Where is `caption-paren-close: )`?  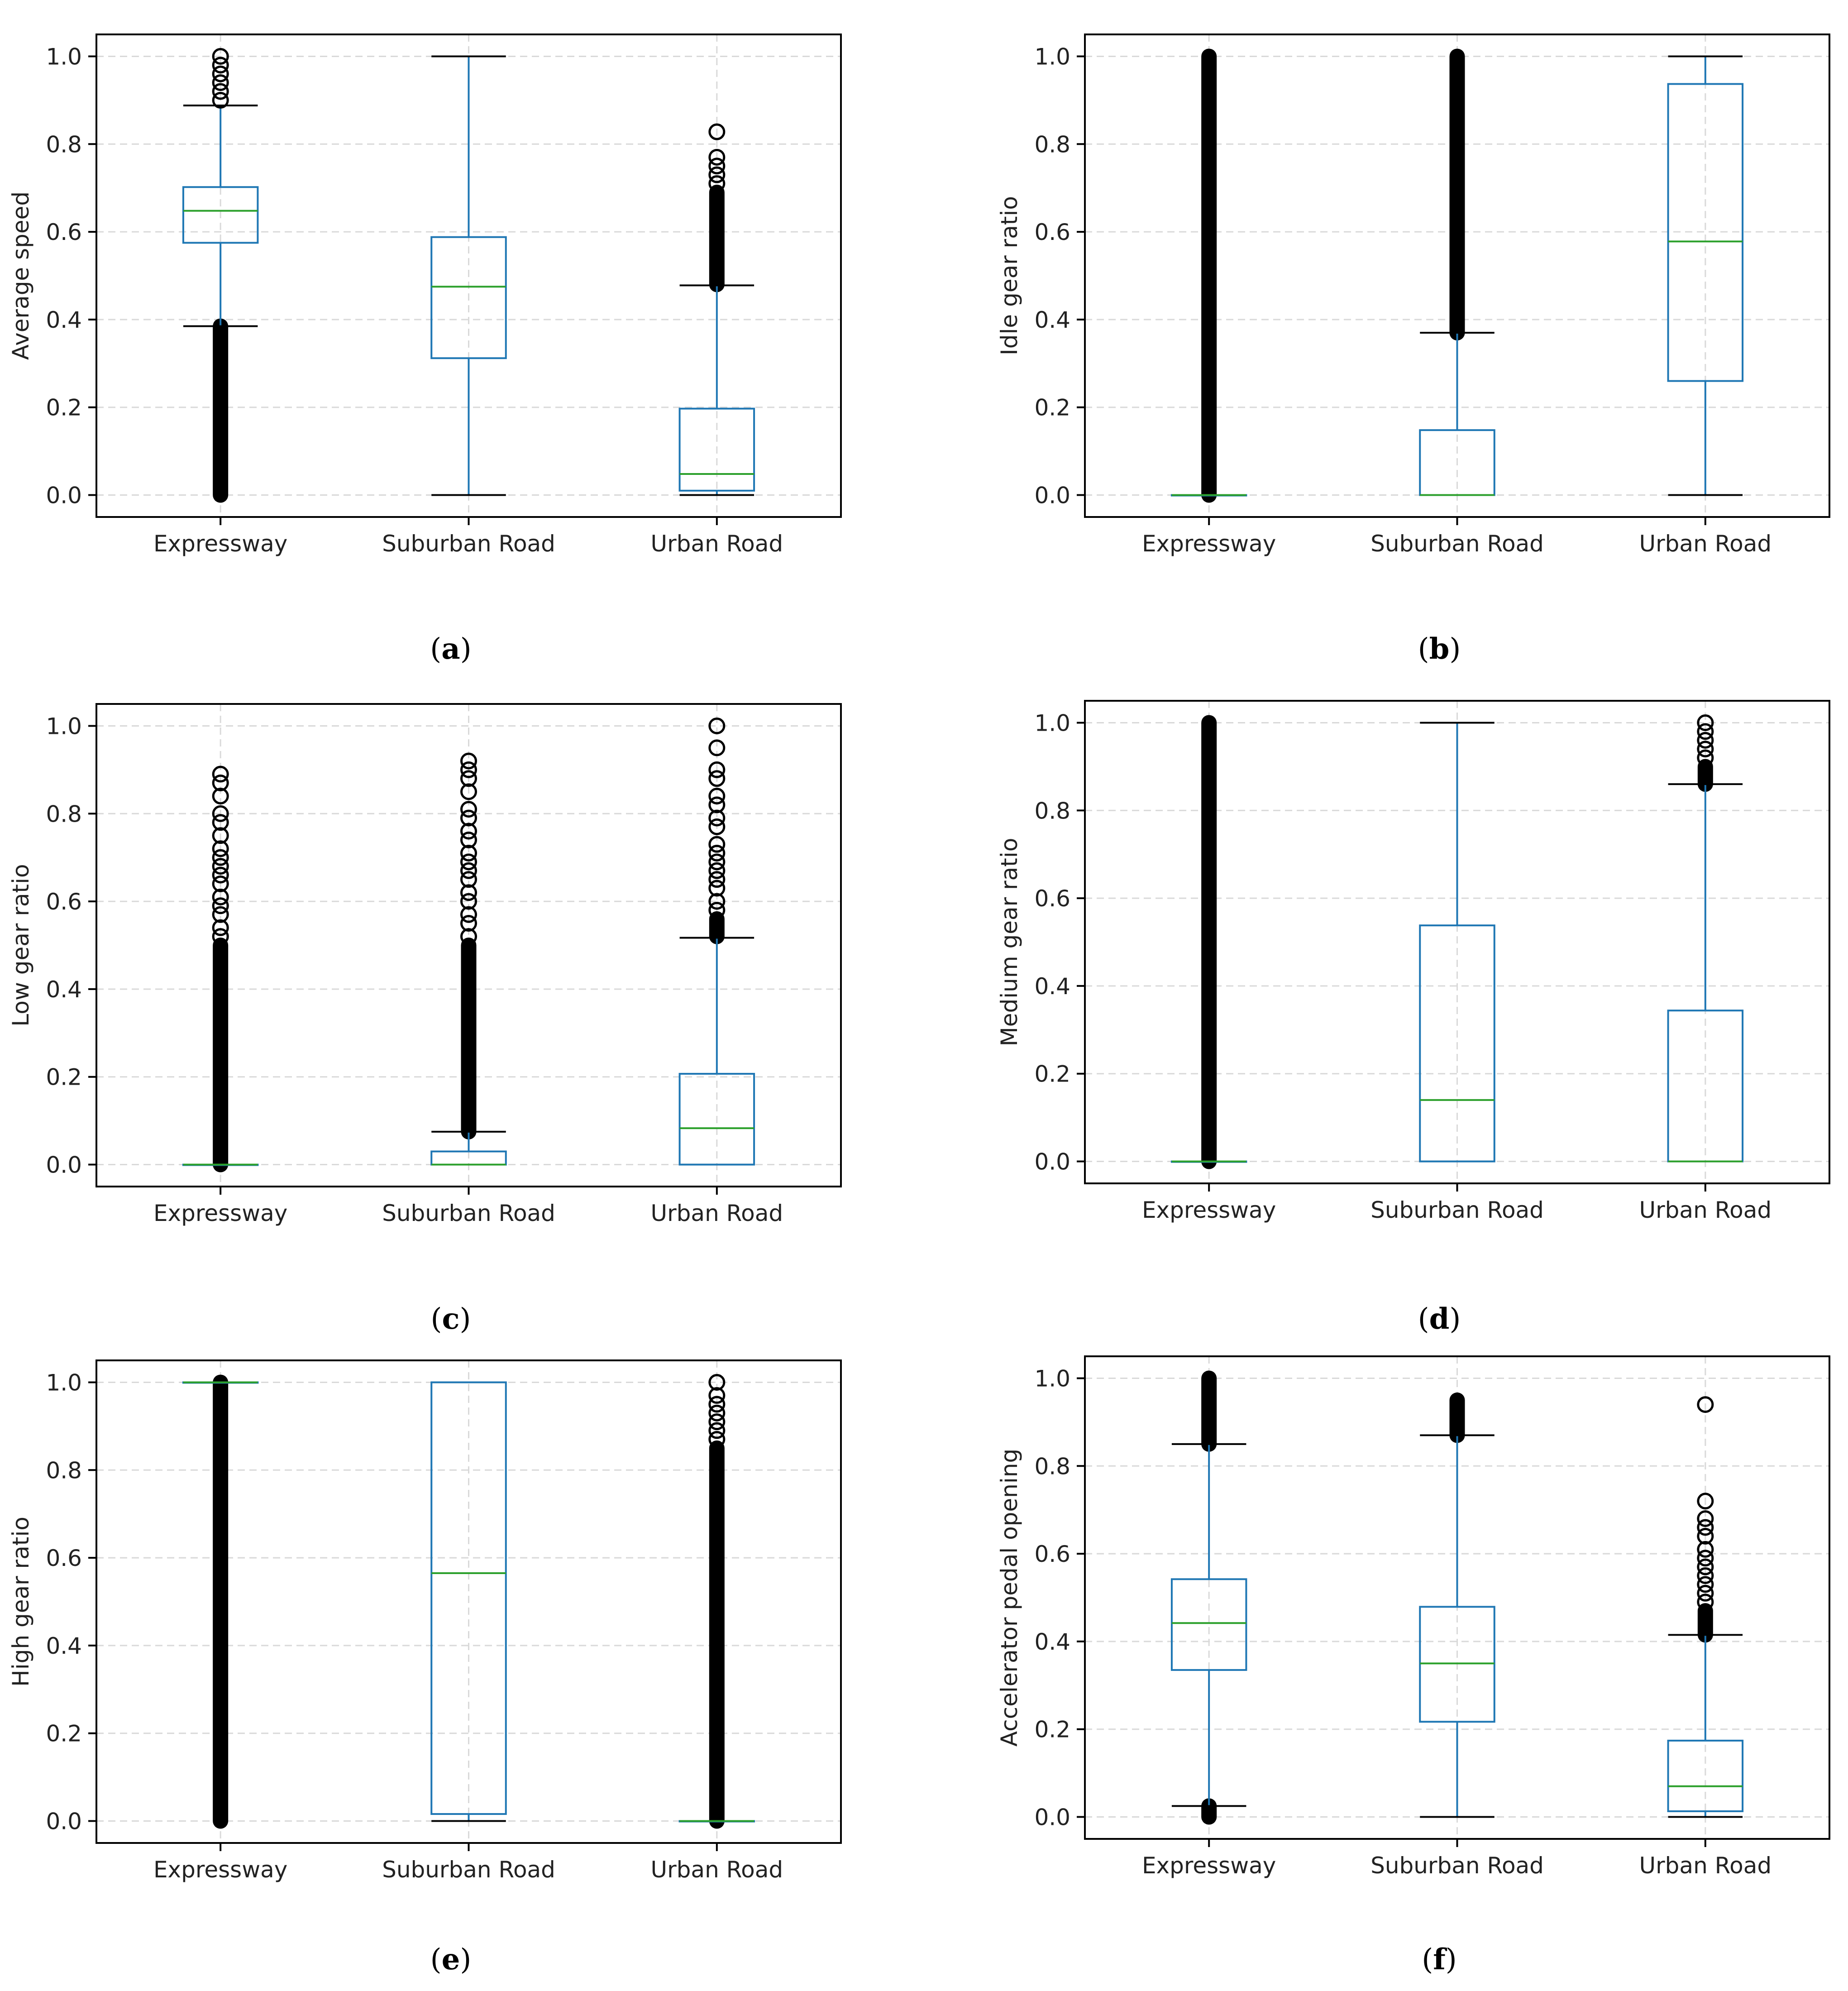 caption-paren-close: ) is located at coordinates (1451, 1960).